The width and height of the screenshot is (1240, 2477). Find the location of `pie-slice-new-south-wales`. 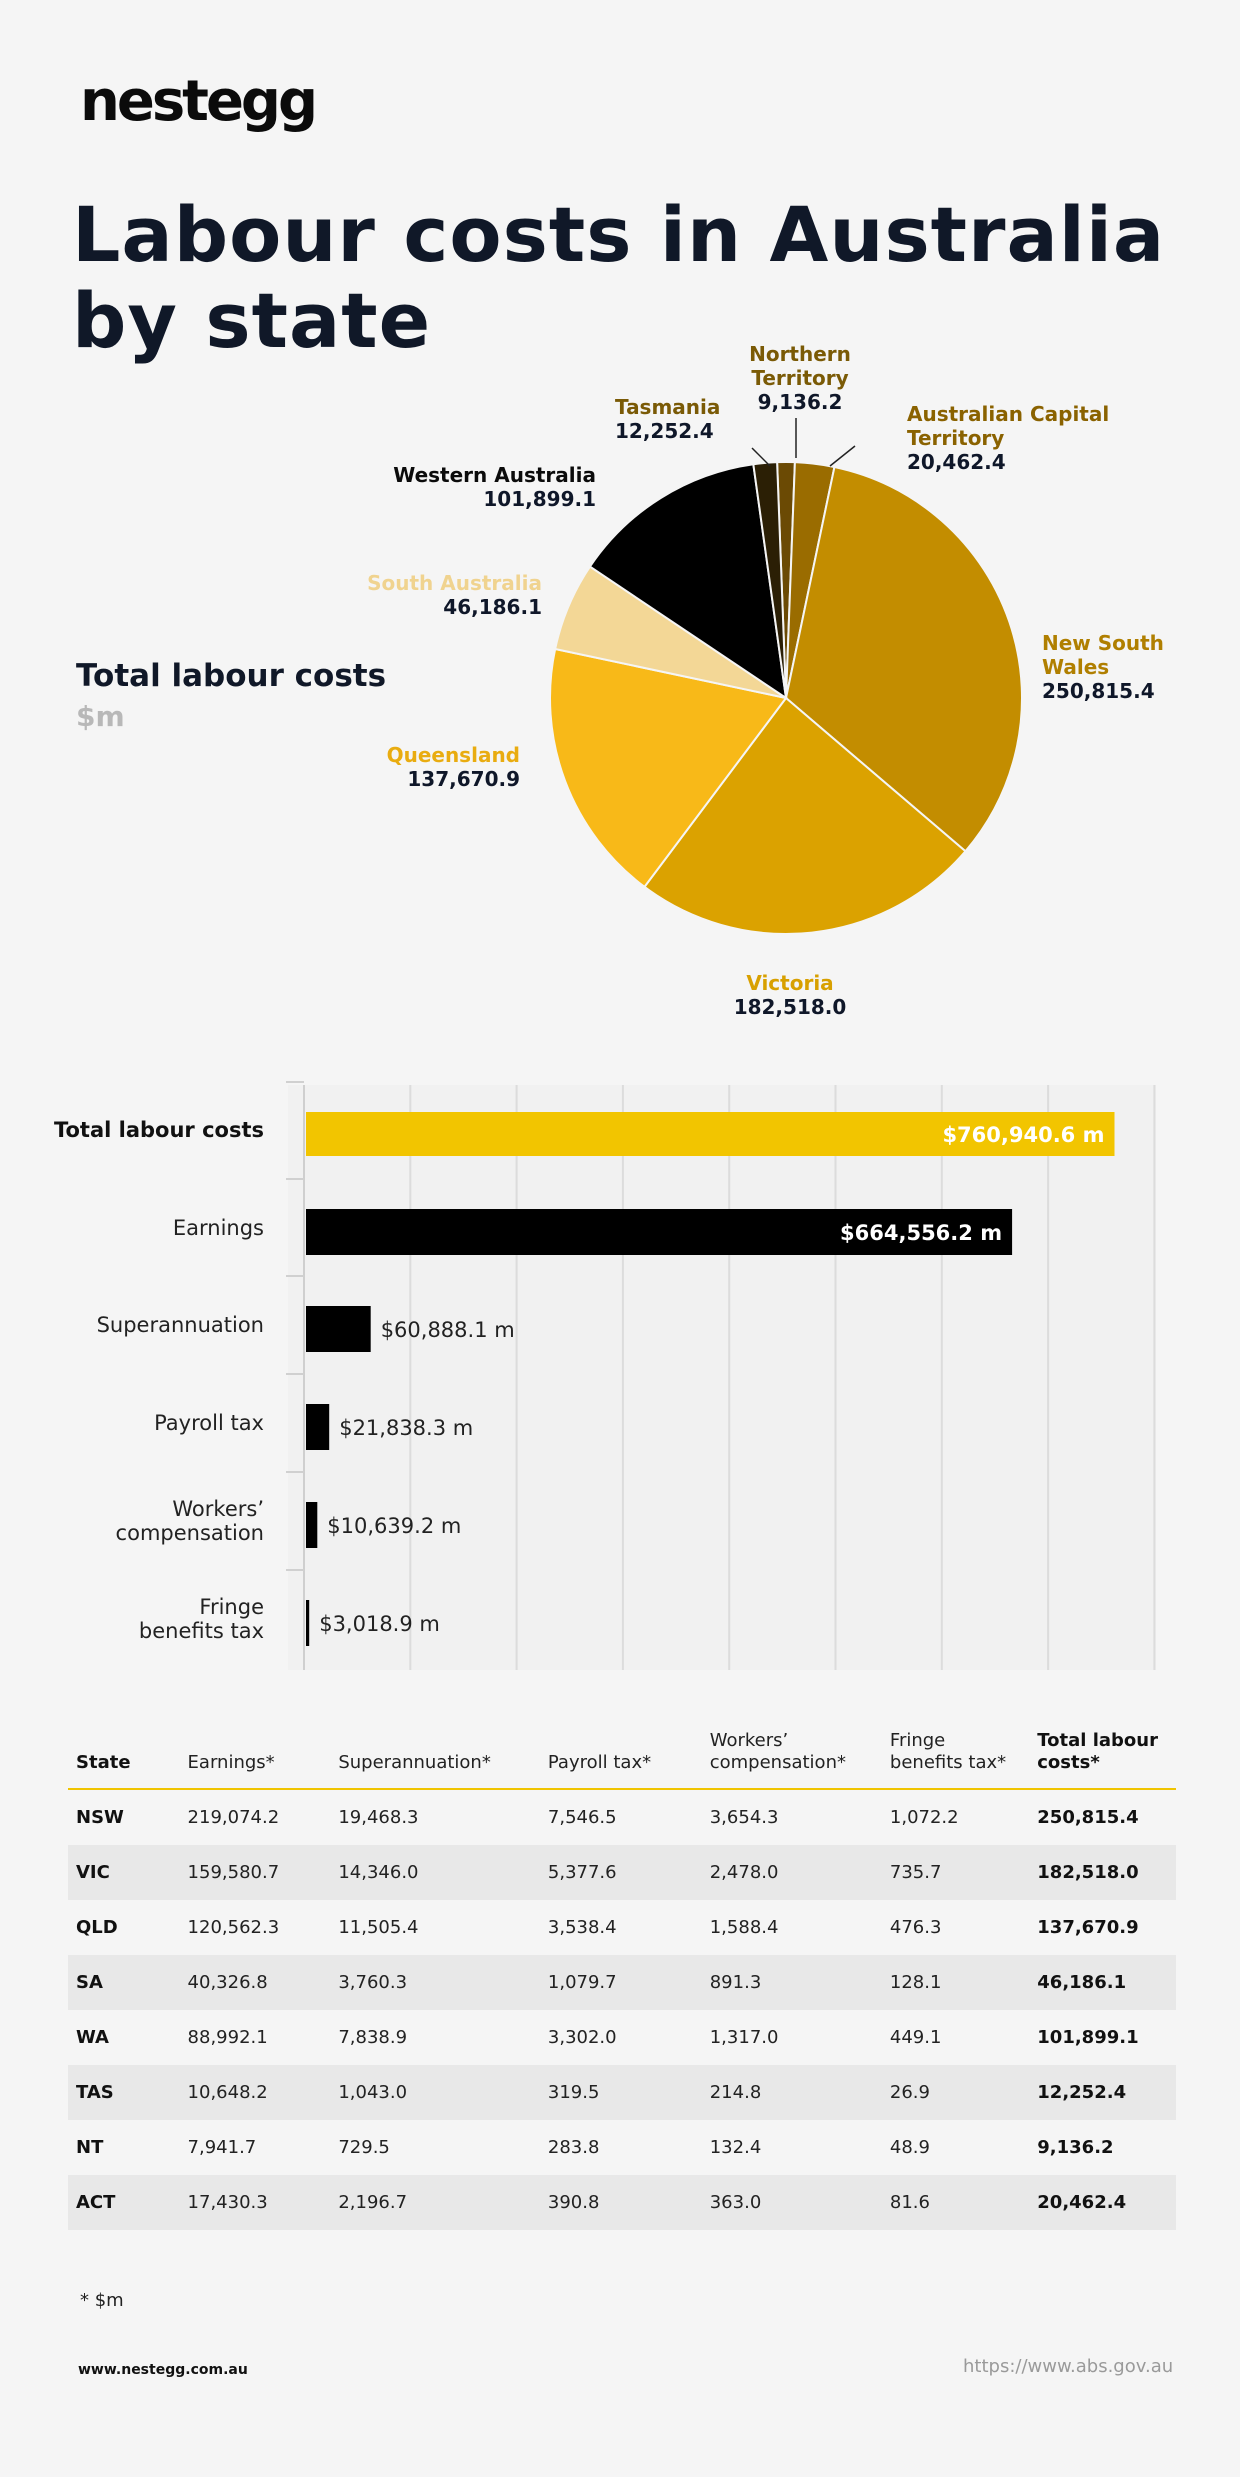

pie-slice-new-south-wales is located at coordinates (903, 659).